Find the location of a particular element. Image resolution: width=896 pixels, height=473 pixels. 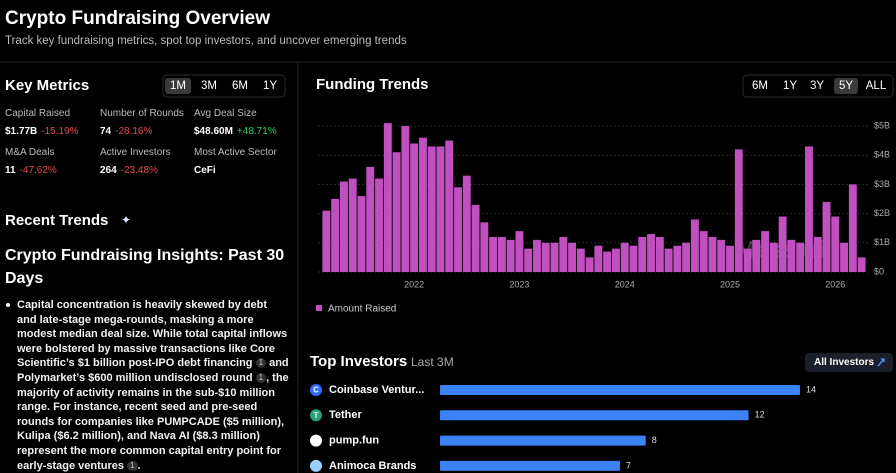

metric-label: M&A Deals is located at coordinates (30, 152).